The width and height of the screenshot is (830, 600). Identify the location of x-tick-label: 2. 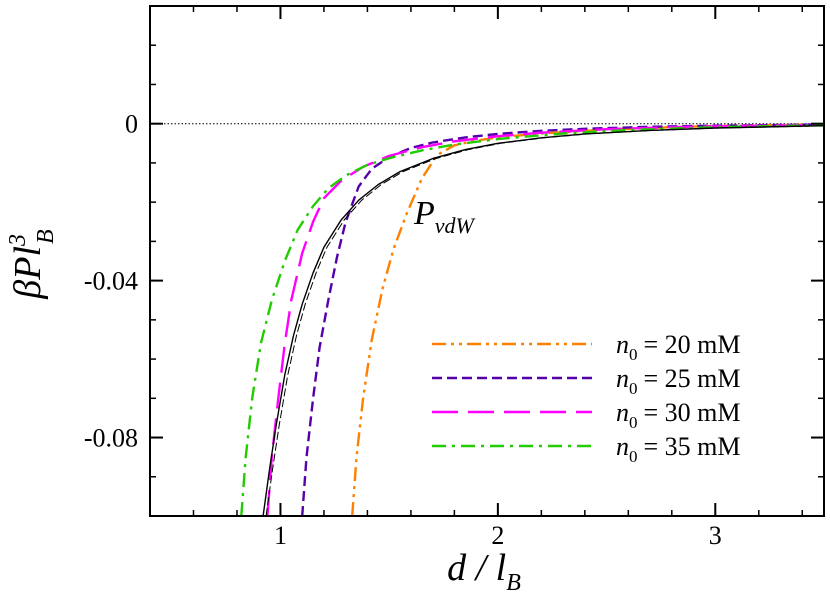
(497, 535).